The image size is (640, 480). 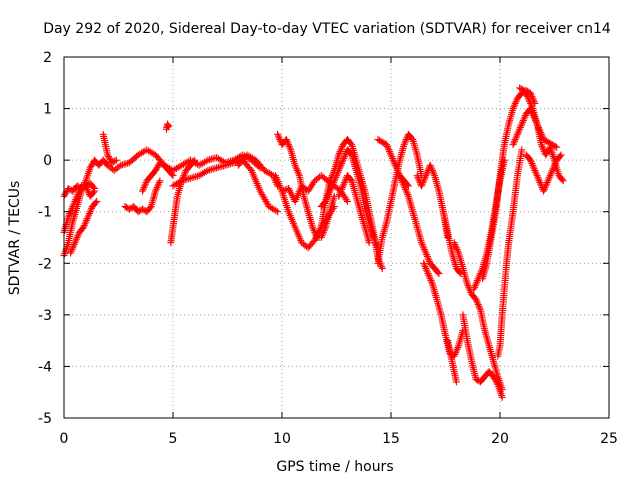 What do you see at coordinates (45, 213) in the screenshot?
I see `y-tick-label: -1` at bounding box center [45, 213].